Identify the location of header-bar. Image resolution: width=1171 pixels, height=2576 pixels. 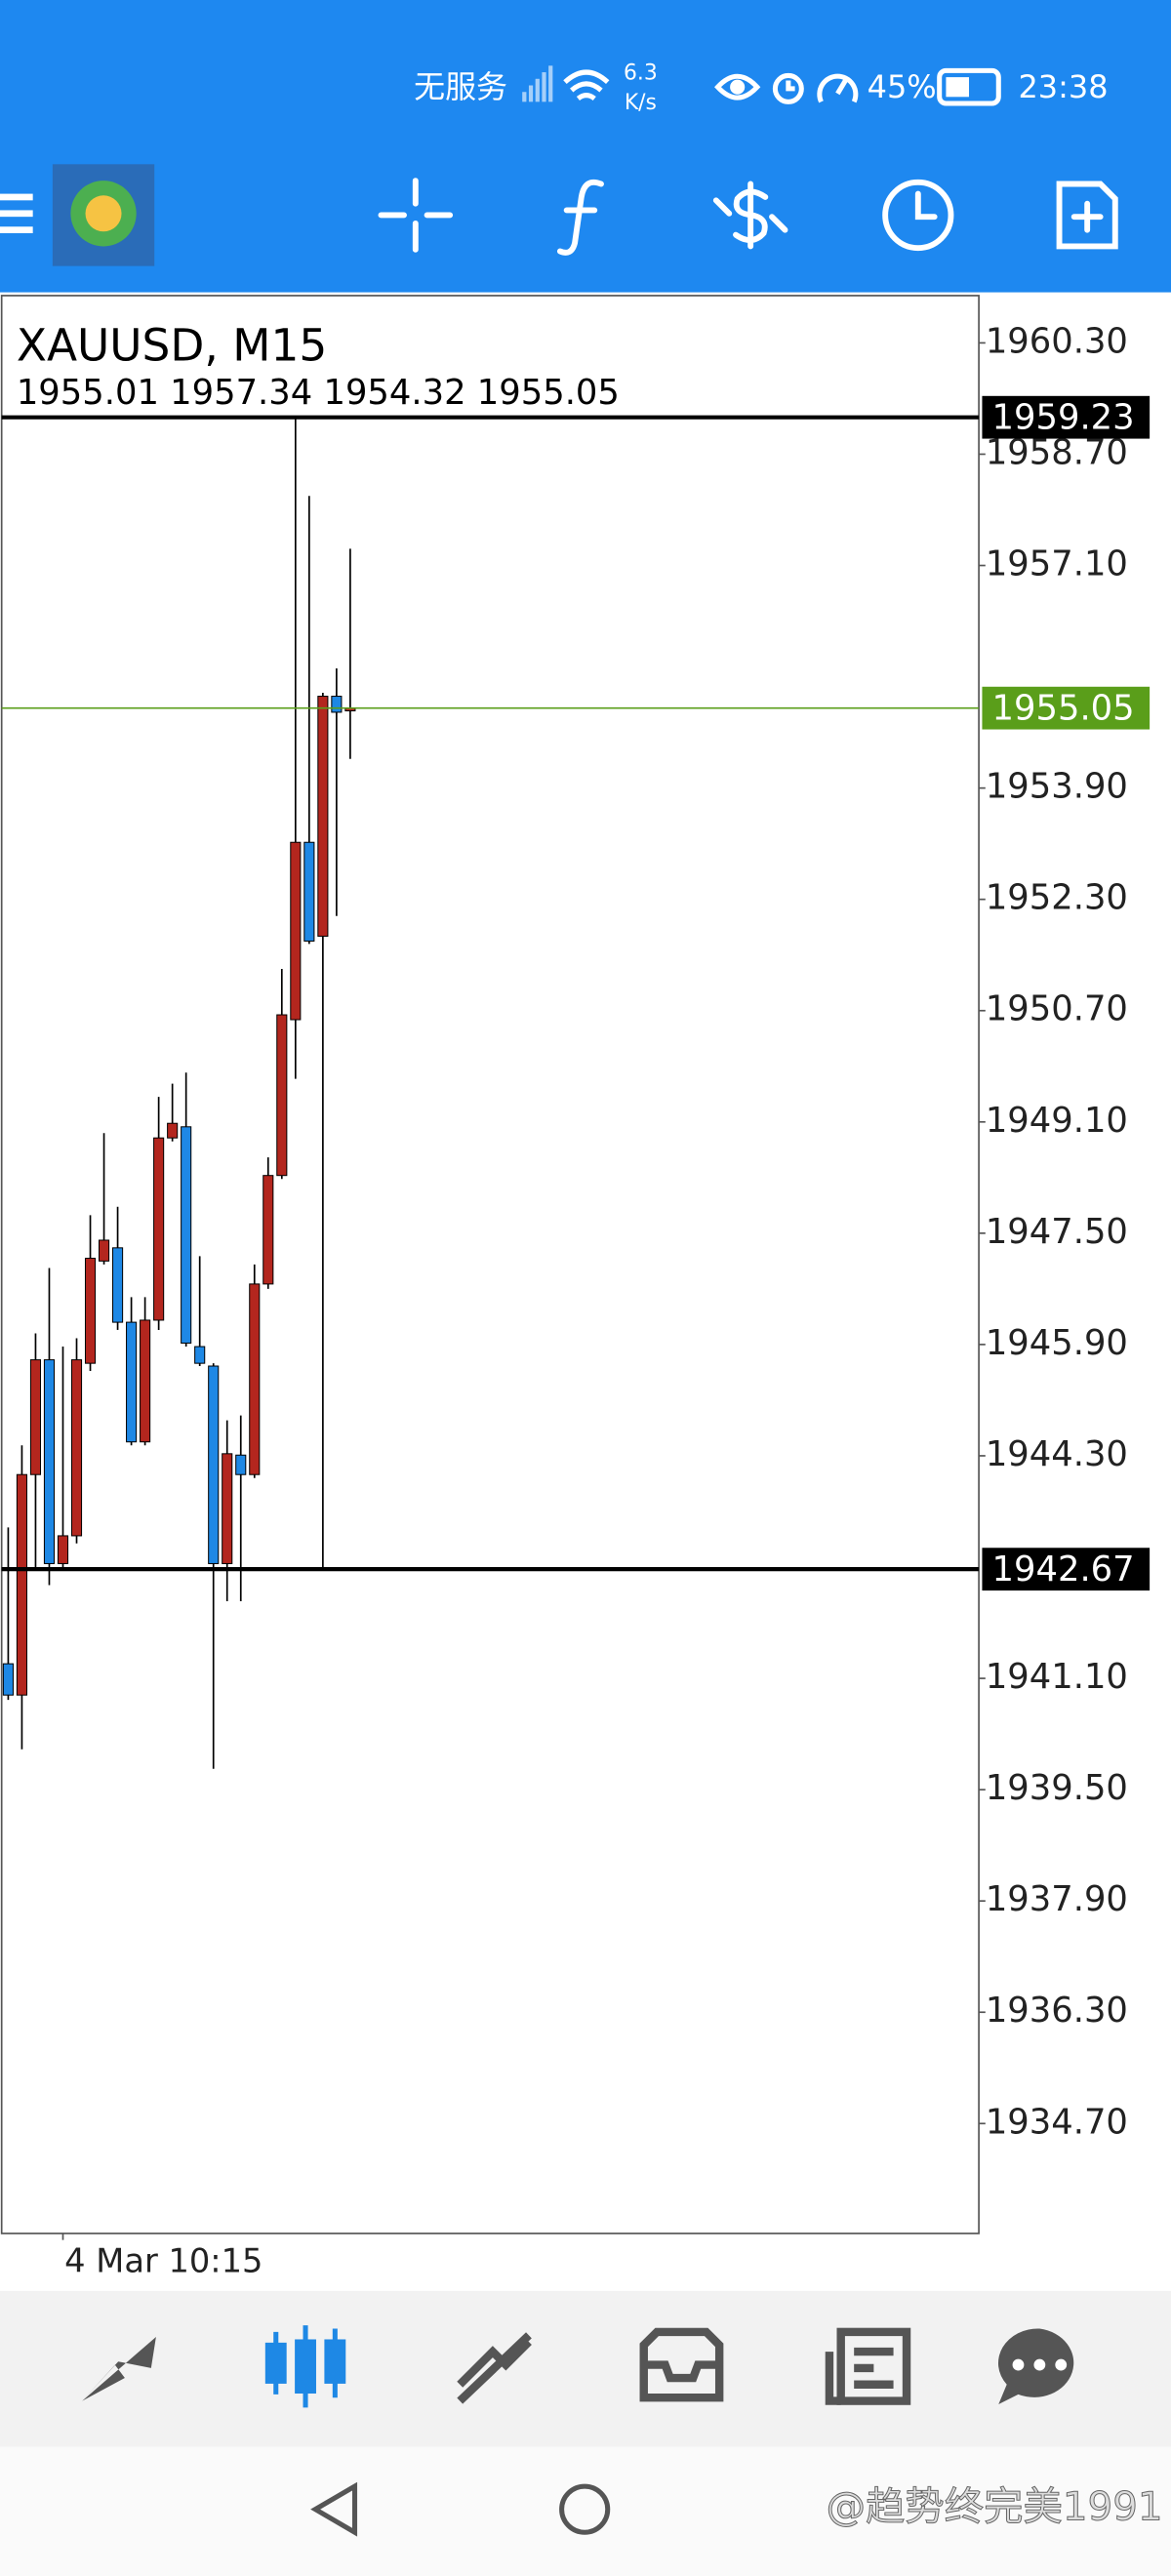
(585, 146).